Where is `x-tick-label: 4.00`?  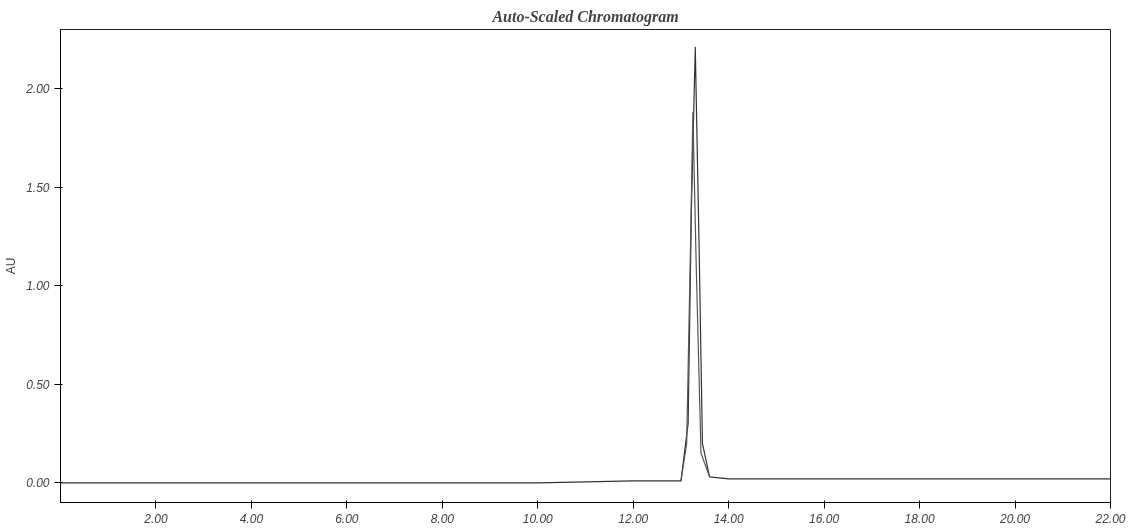 x-tick-label: 4.00 is located at coordinates (251, 518).